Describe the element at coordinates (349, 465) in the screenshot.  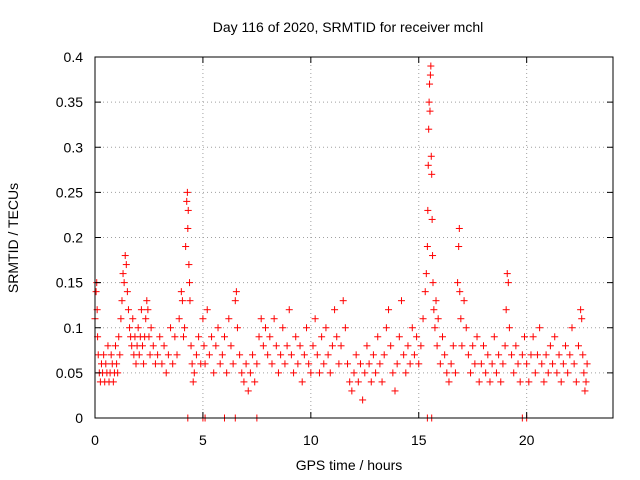
I see `x-axis-title: GPS time / hours` at that location.